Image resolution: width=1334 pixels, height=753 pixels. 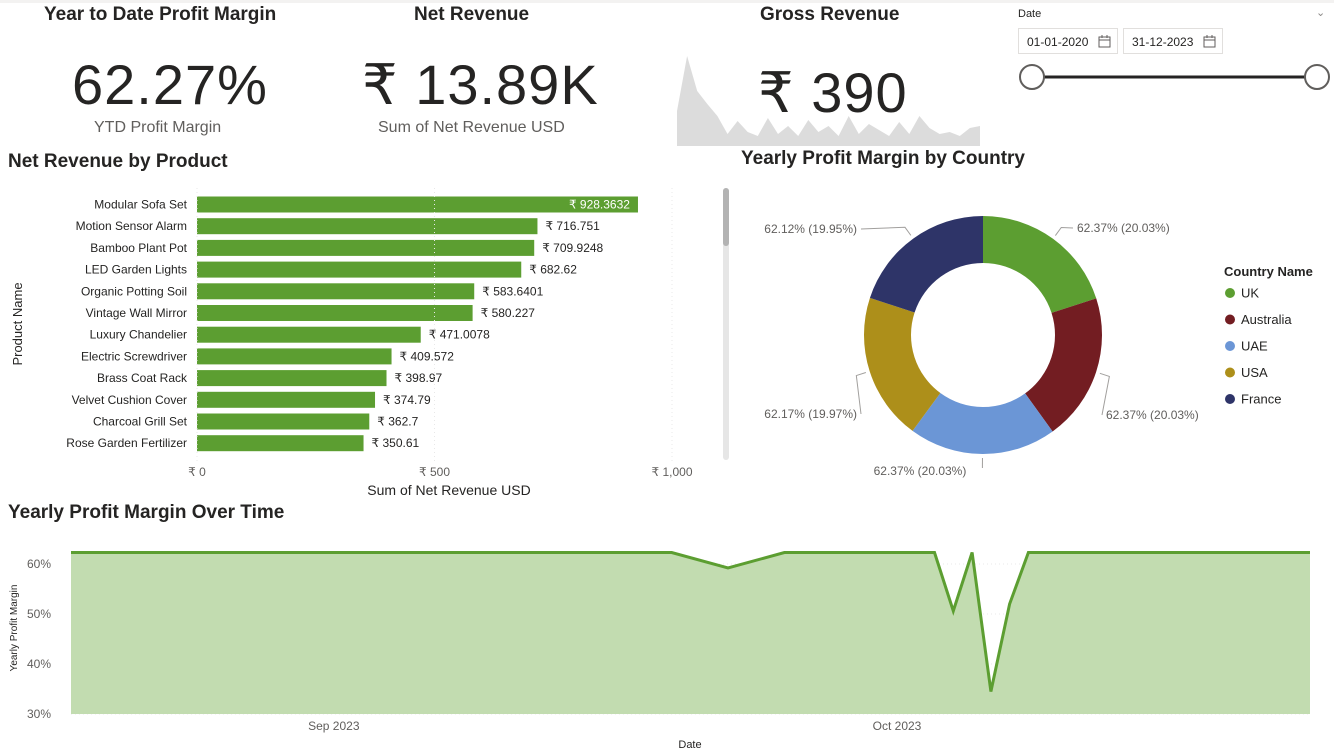 I want to click on donut-slice-australia, so click(x=1063, y=365).